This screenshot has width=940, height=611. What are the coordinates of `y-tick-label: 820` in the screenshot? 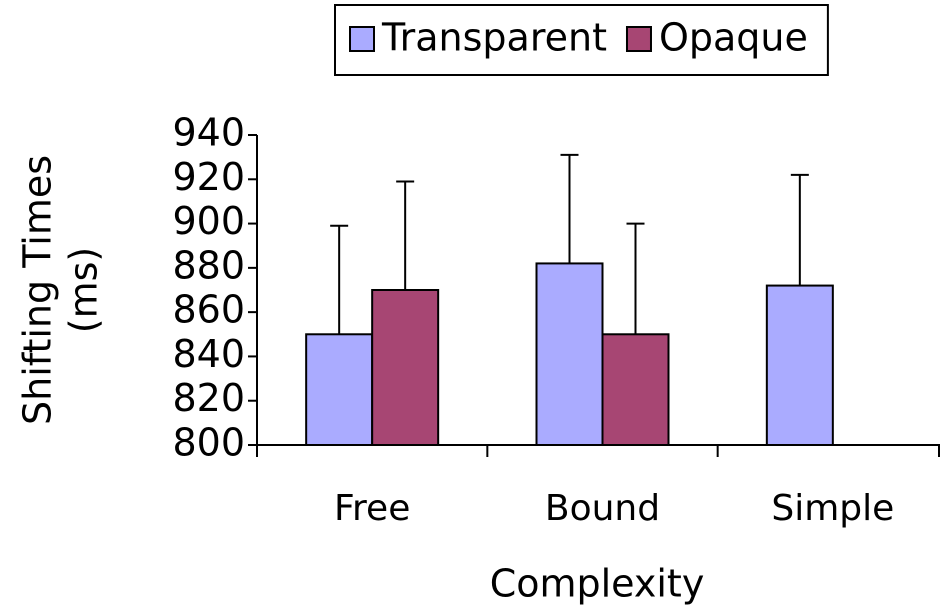 It's located at (208, 398).